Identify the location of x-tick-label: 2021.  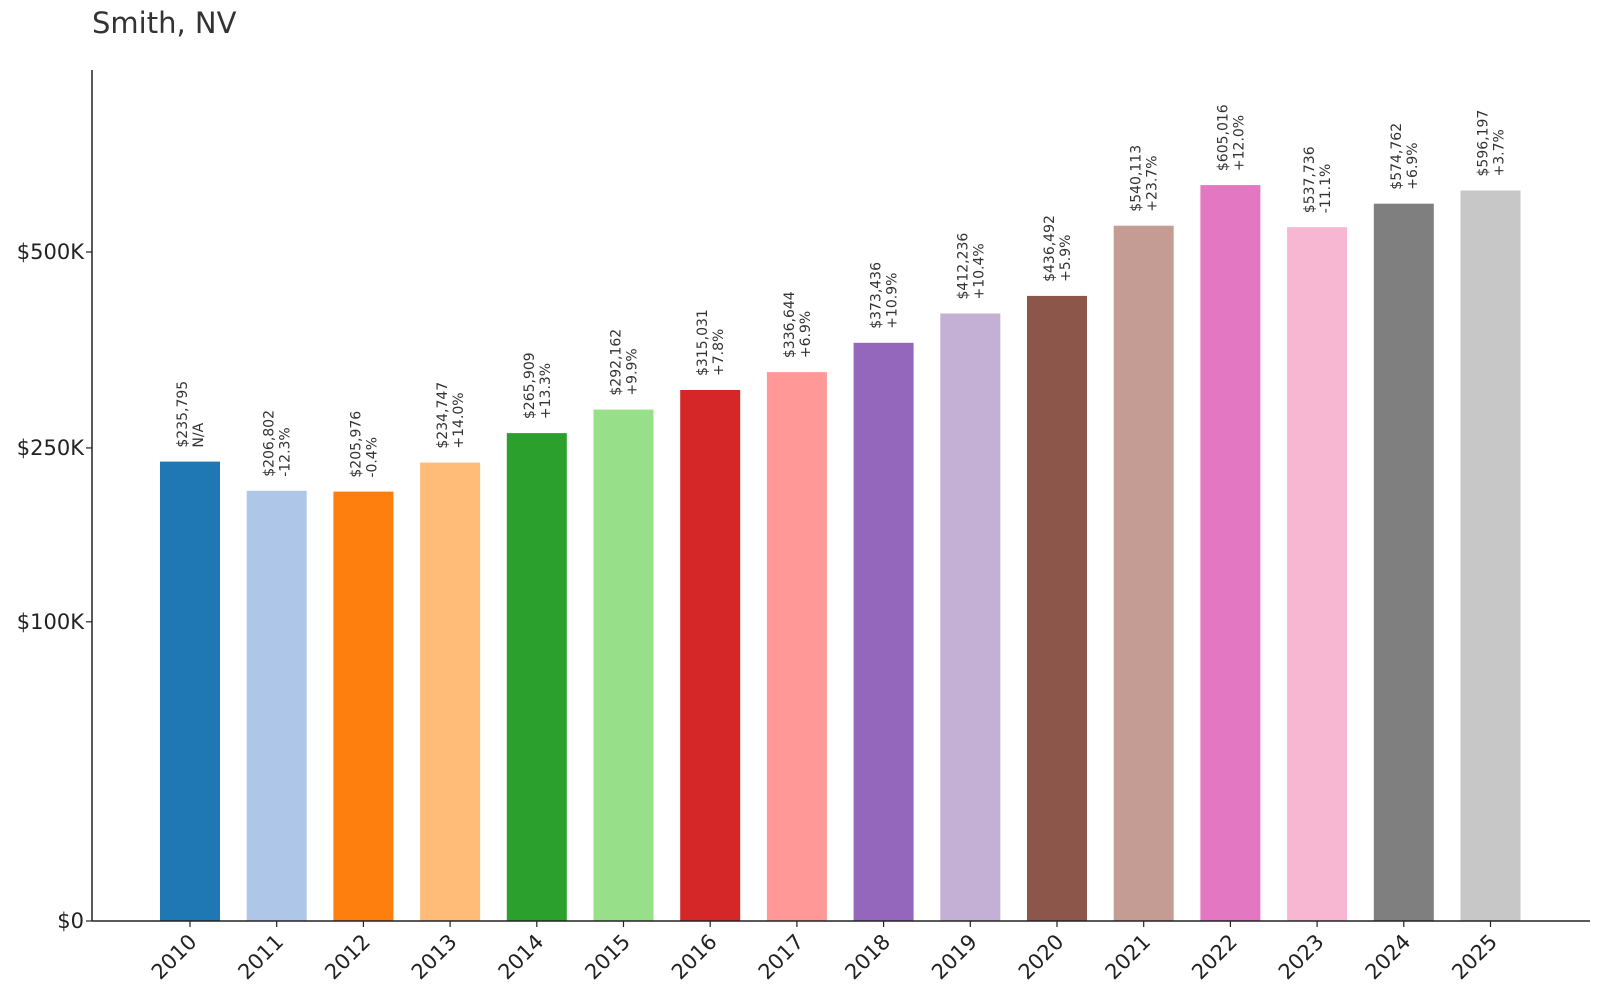
(1127, 957).